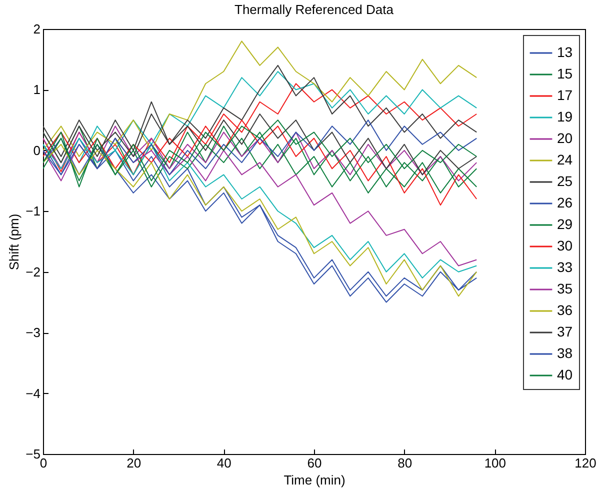  Describe the element at coordinates (405, 463) in the screenshot. I see `x-tick-label: 80` at that location.